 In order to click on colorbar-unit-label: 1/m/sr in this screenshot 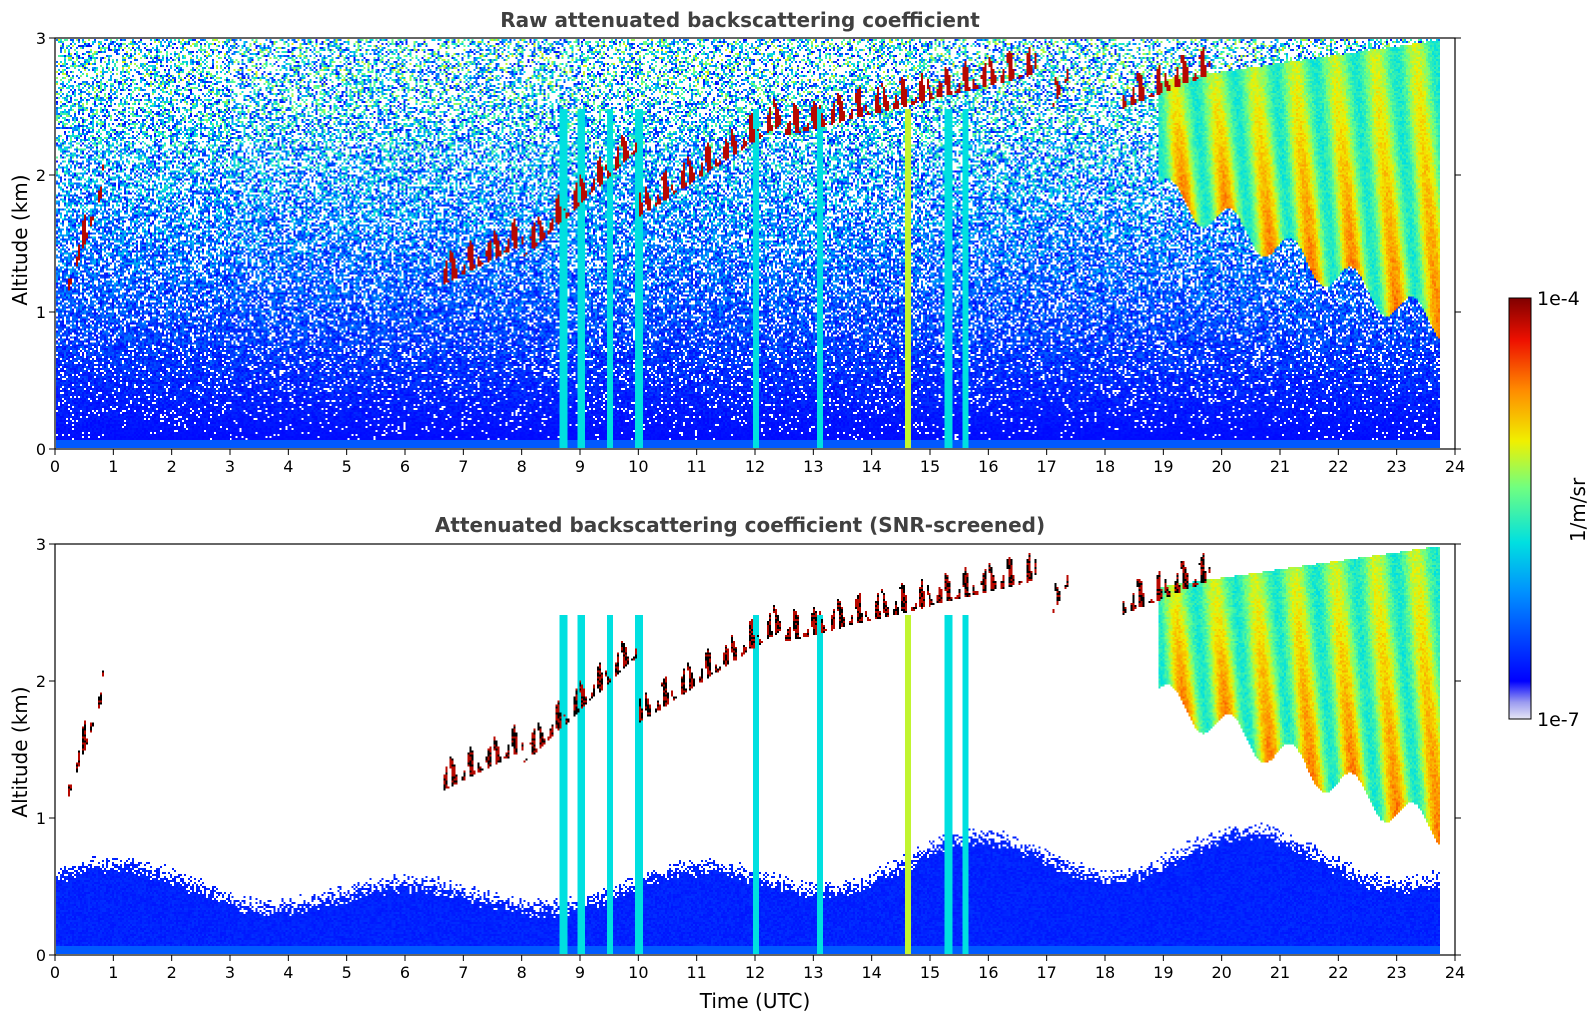, I will do `click(1578, 509)`.